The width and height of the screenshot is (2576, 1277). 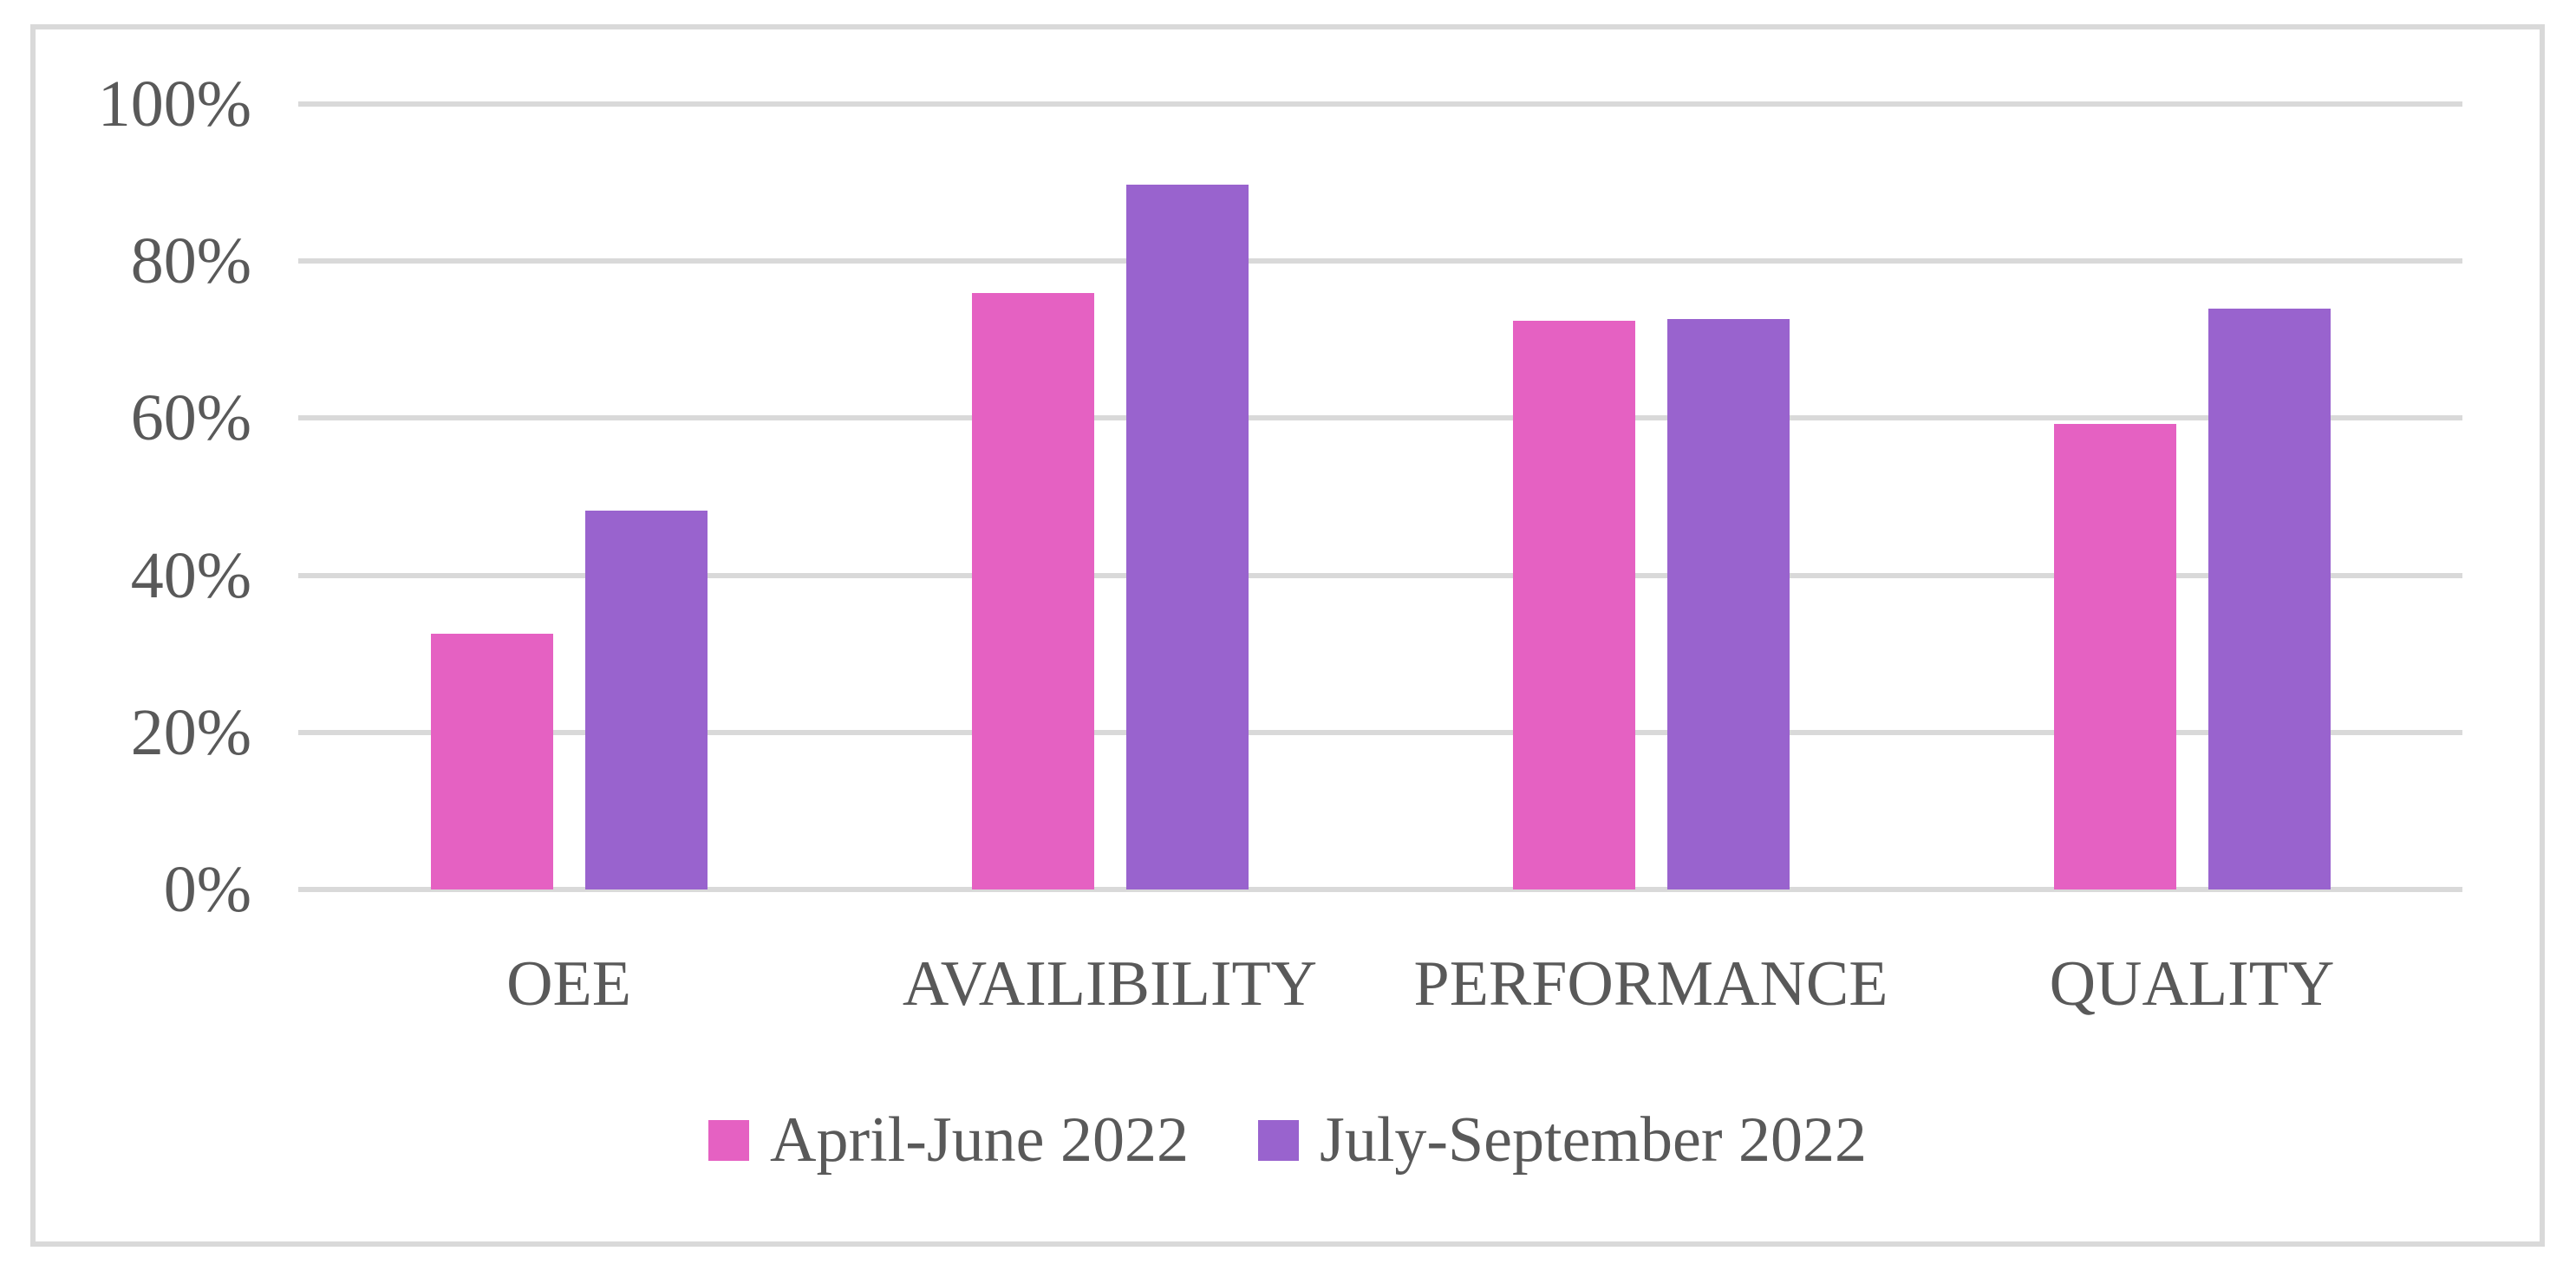 I want to click on legend-label-july-september-2022: July-September 2022, so click(x=1594, y=1140).